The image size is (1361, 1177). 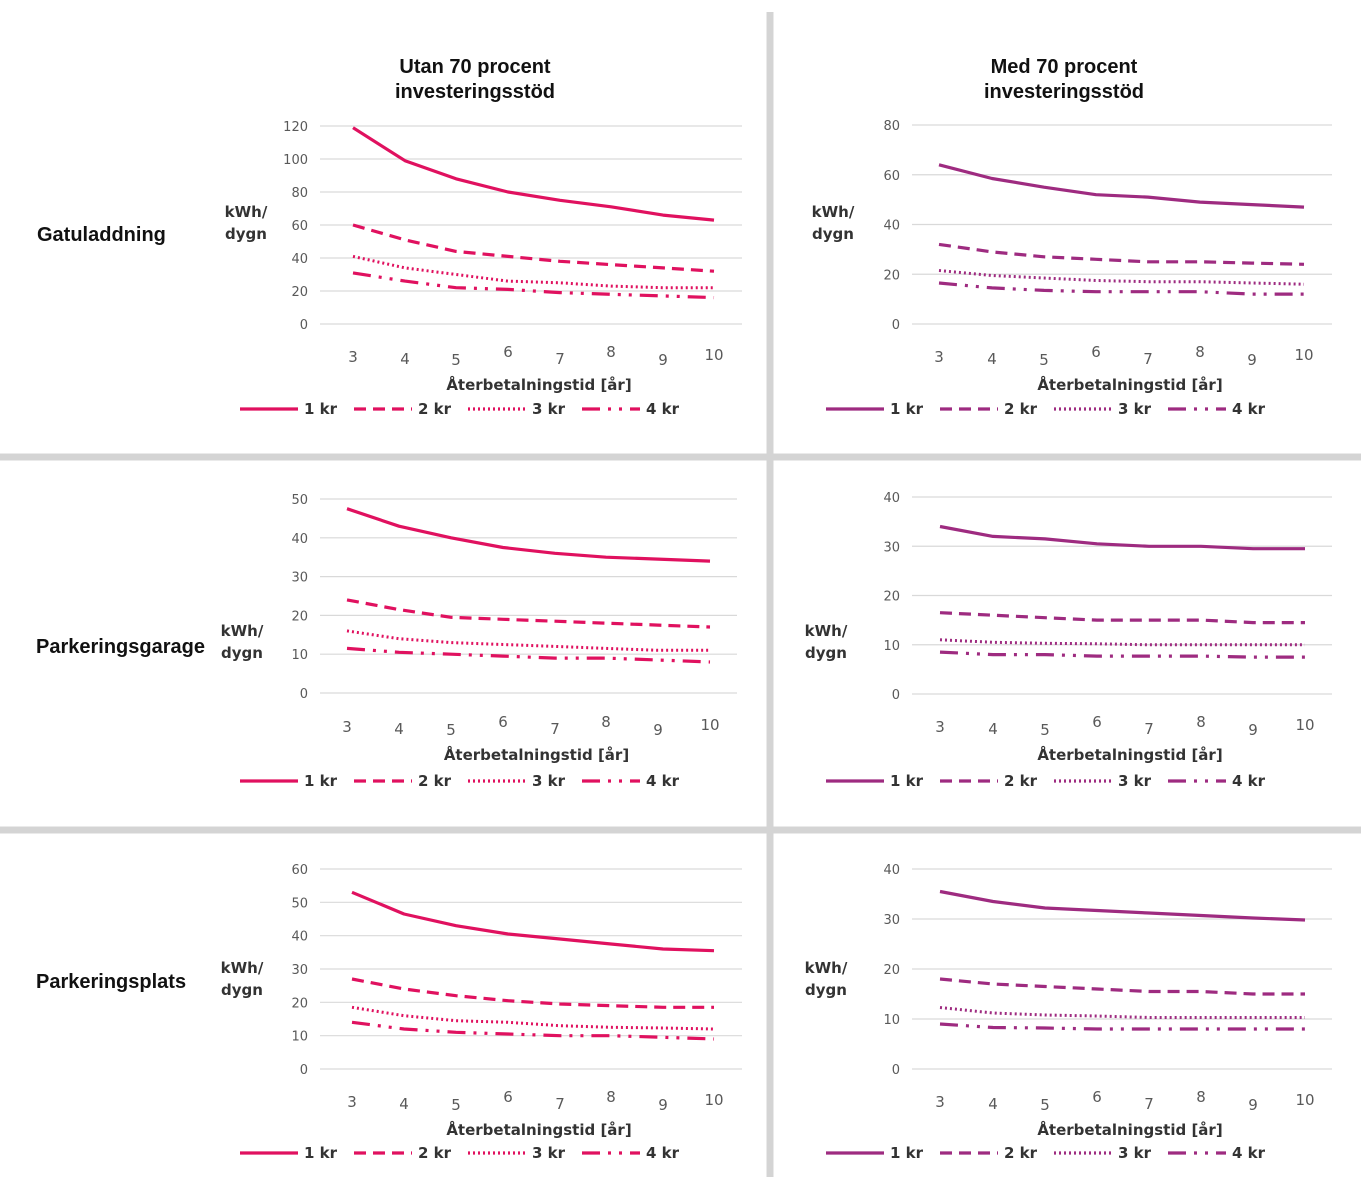 I want to click on row-label-gatuladdning: Gatuladdning, so click(x=101, y=235).